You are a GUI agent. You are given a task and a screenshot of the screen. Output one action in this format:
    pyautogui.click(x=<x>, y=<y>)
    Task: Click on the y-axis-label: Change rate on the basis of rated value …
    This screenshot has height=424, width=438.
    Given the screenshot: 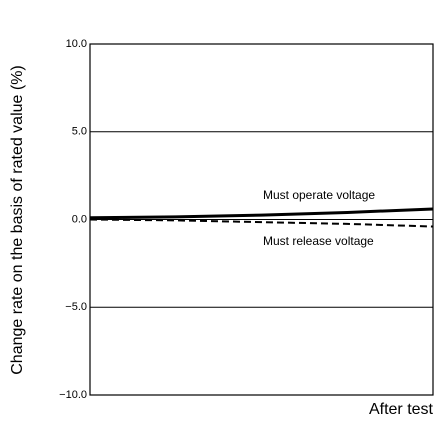 What is the action you would take?
    pyautogui.click(x=17, y=220)
    